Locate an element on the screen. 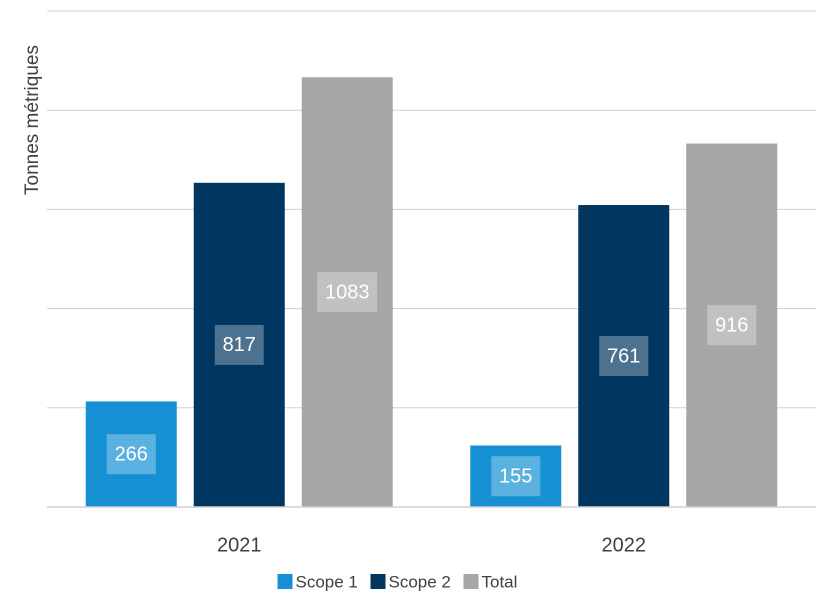 This screenshot has width=816, height=594. legend-label: Total is located at coordinates (500, 581).